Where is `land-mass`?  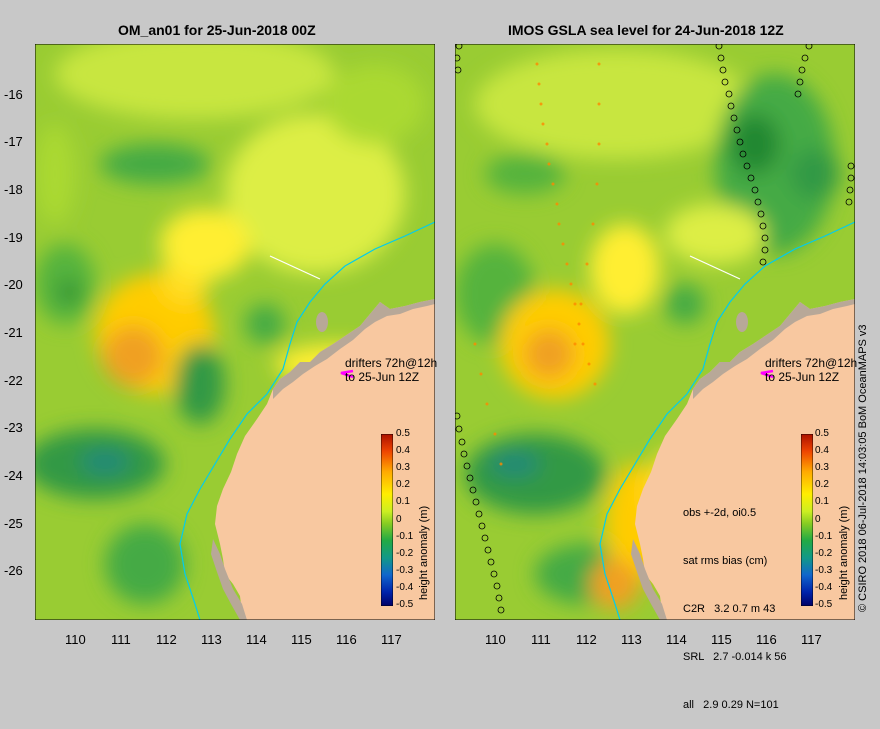
land-mass is located at coordinates (325, 459).